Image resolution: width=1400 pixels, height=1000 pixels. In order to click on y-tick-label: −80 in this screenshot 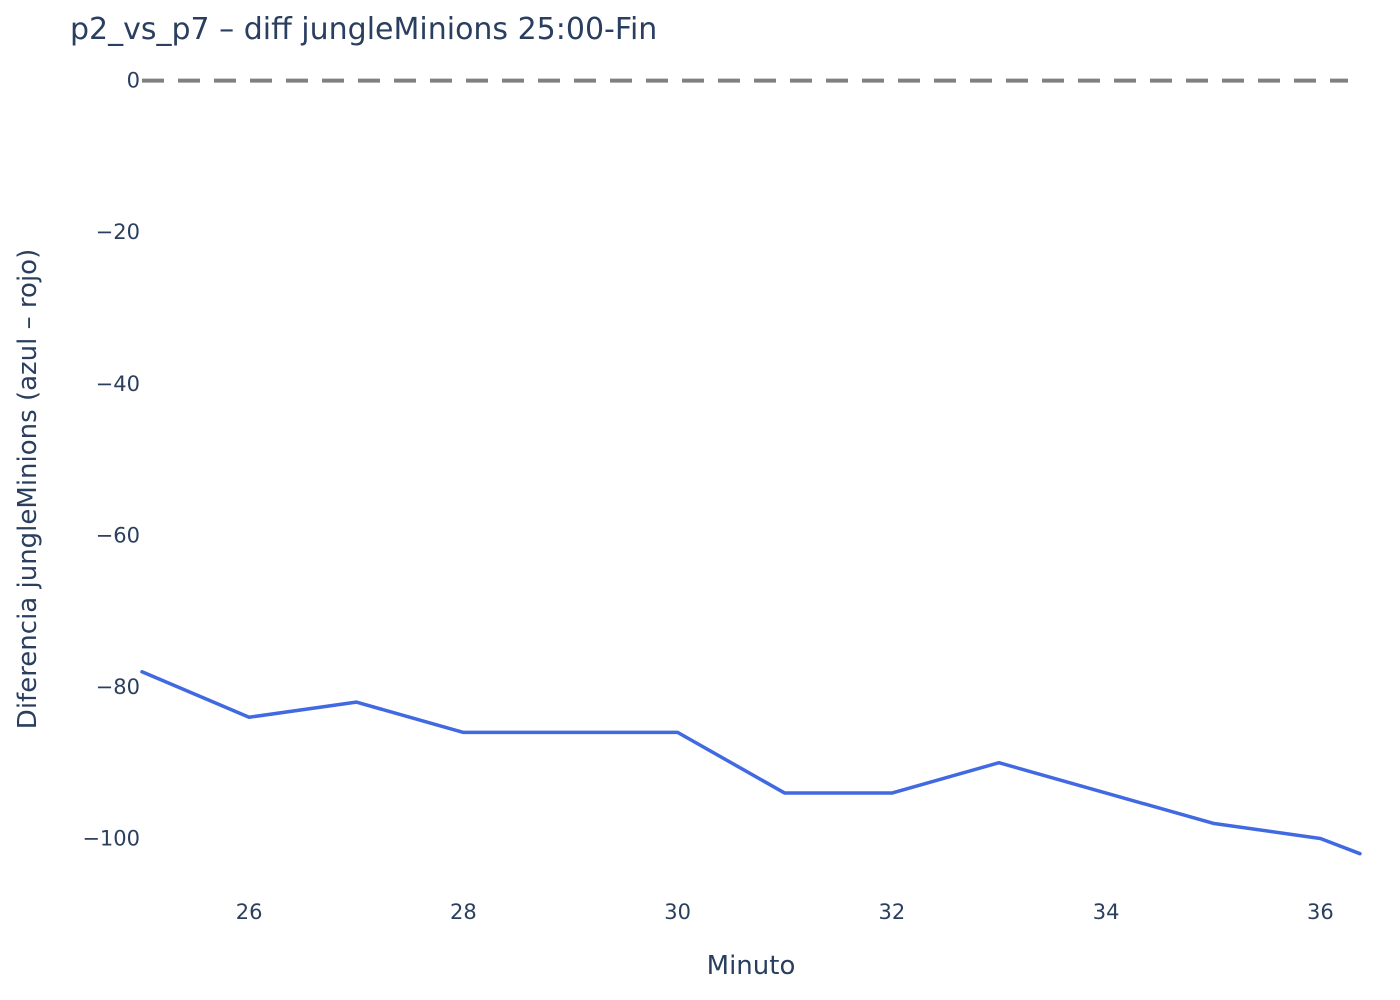, I will do `click(118, 687)`.